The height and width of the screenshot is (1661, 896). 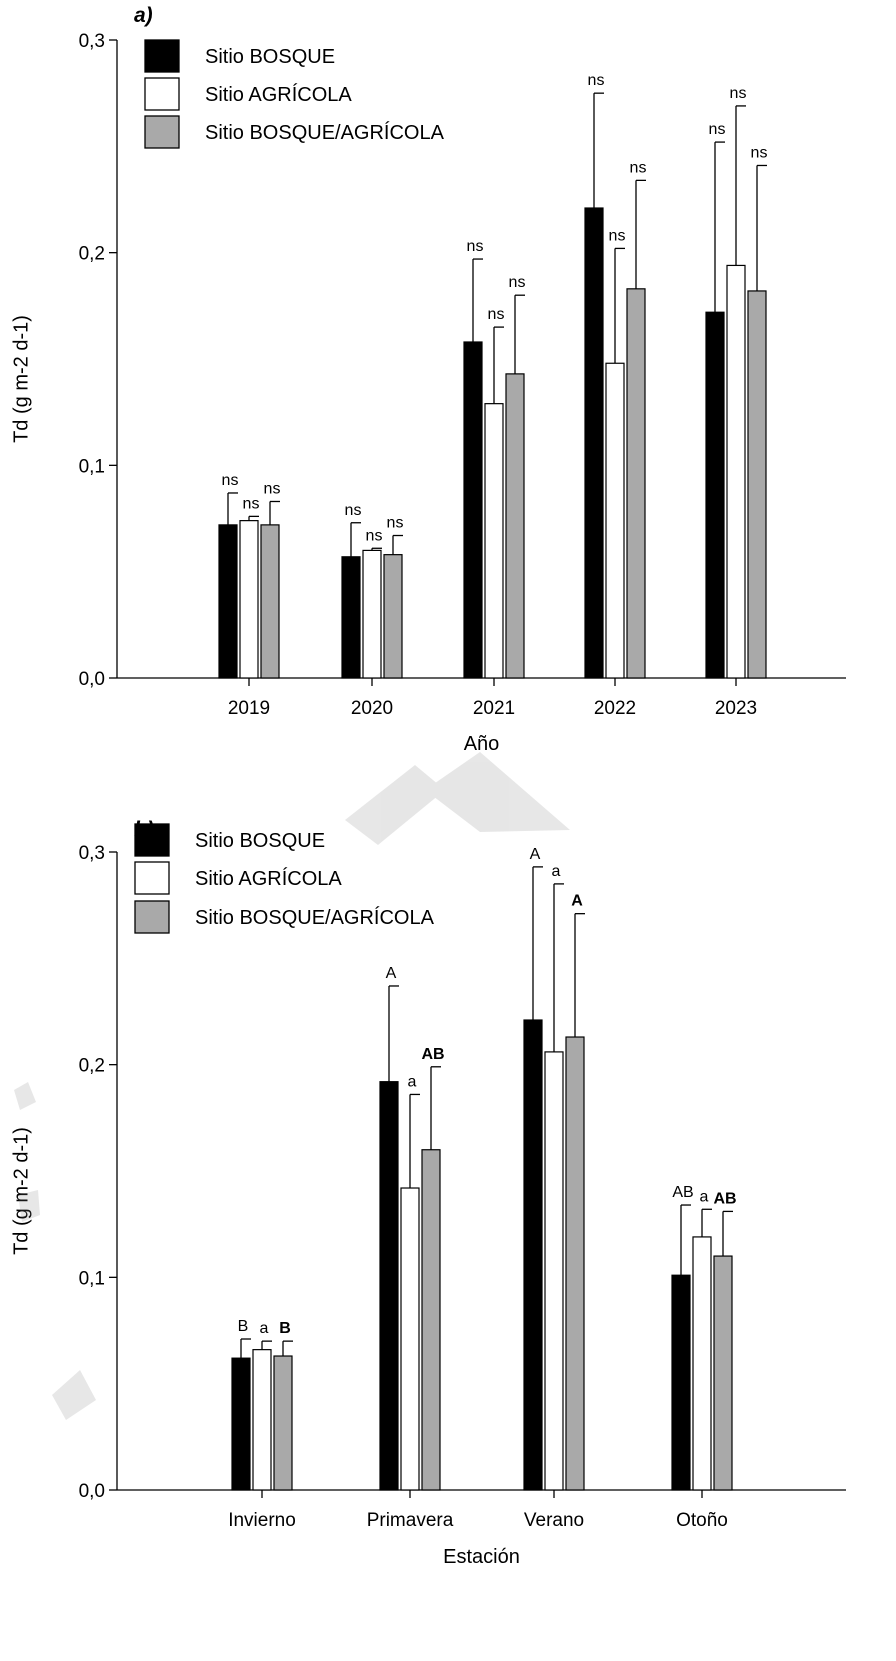 What do you see at coordinates (262, 1520) in the screenshot?
I see `x-tick-label: Invierno` at bounding box center [262, 1520].